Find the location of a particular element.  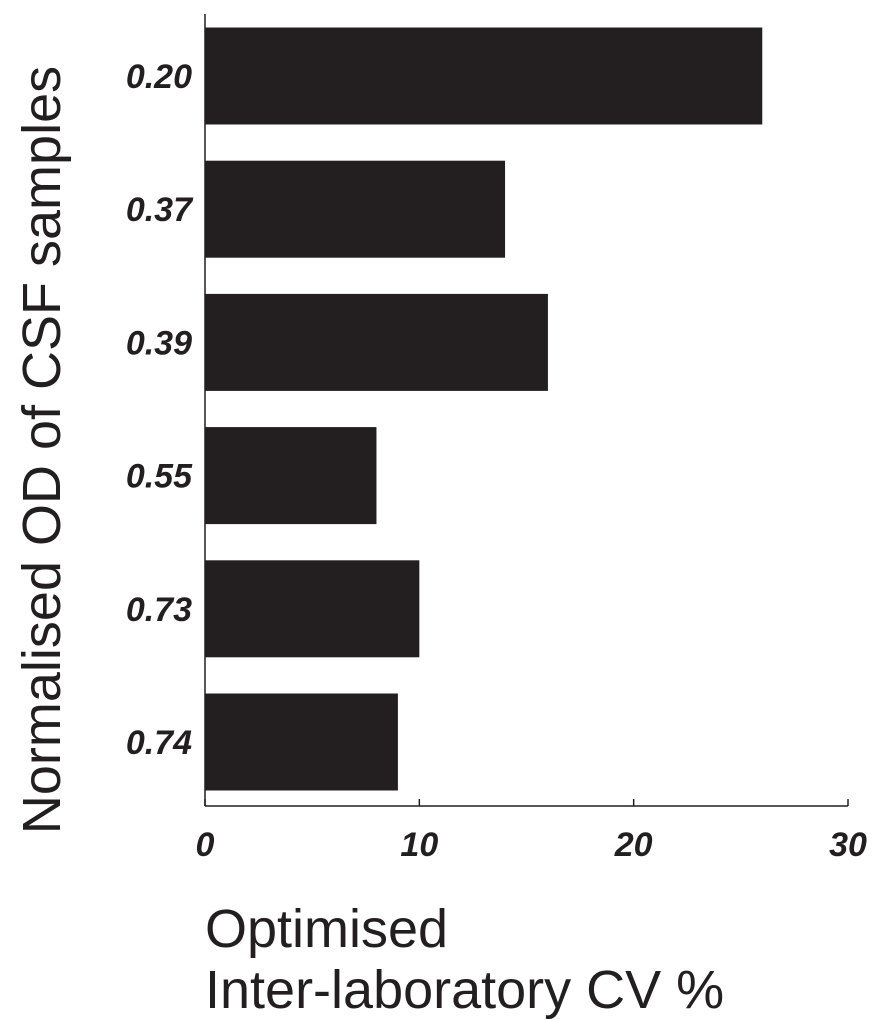

bar-0.73 is located at coordinates (312, 609).